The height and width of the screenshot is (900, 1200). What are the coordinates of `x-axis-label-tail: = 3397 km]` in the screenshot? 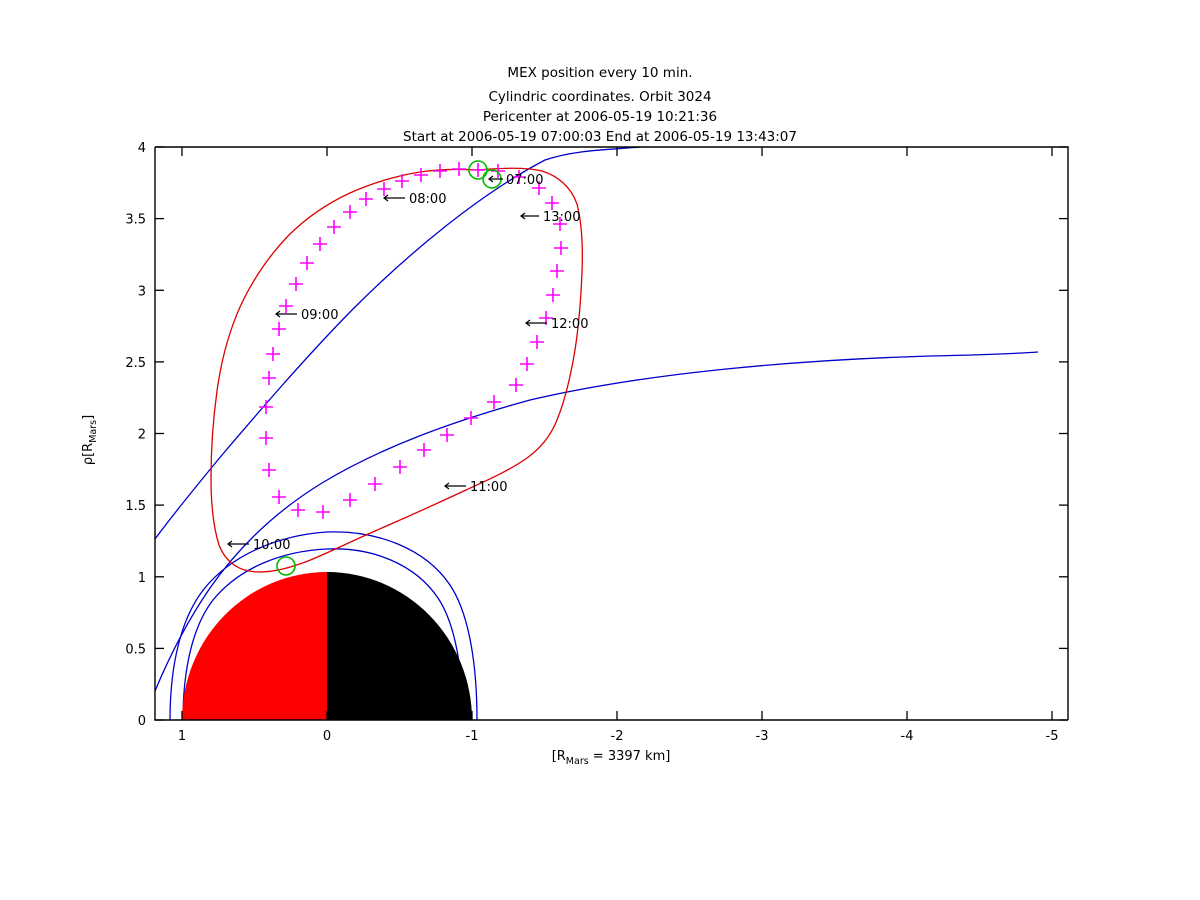 It's located at (630, 756).